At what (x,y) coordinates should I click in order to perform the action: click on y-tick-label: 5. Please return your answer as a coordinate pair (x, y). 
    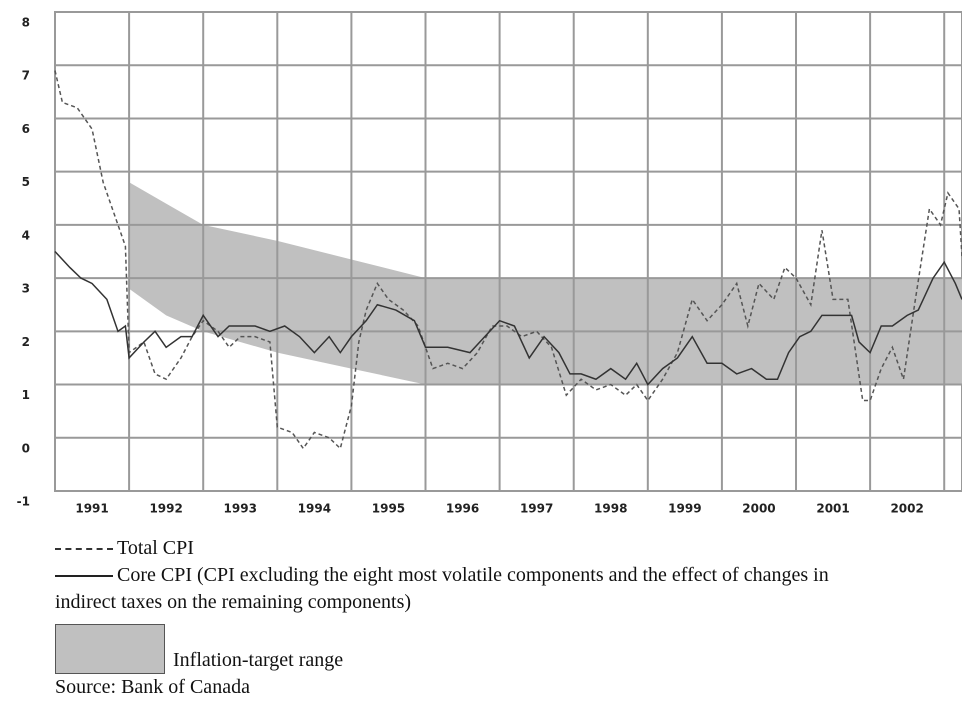
    Looking at the image, I should click on (26, 182).